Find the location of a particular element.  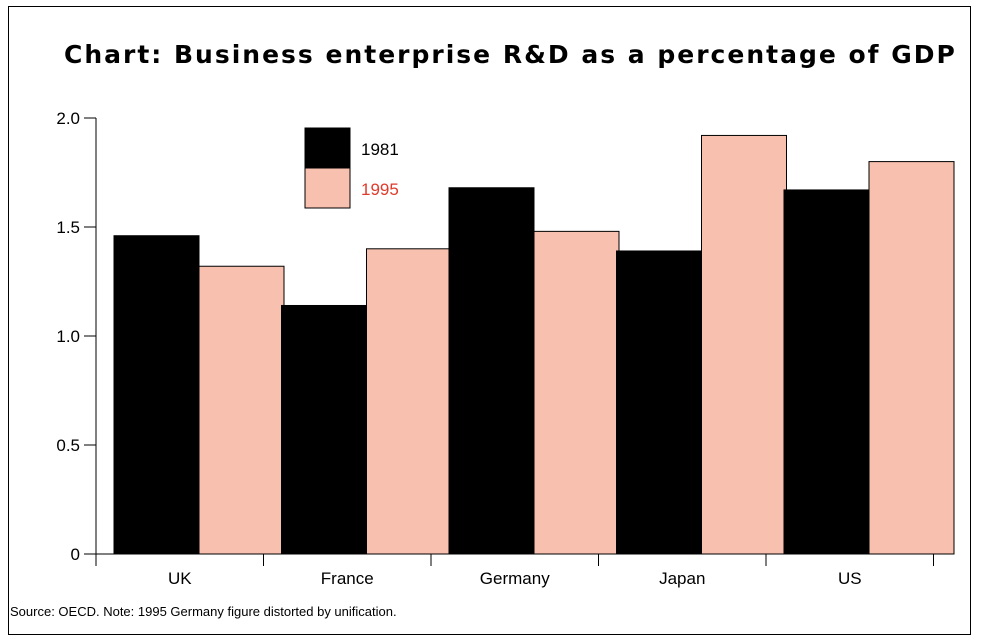

legend-label-1995: 1995 is located at coordinates (380, 189).